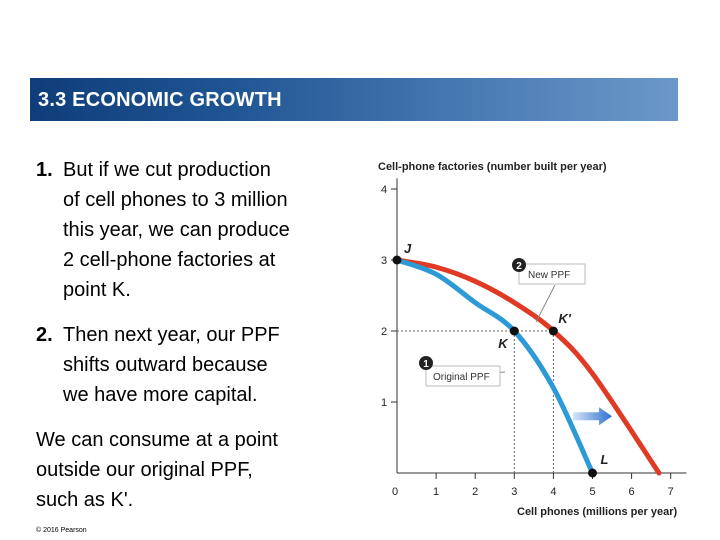 This screenshot has height=540, width=720. I want to click on item-1-line: point K., so click(97, 290).